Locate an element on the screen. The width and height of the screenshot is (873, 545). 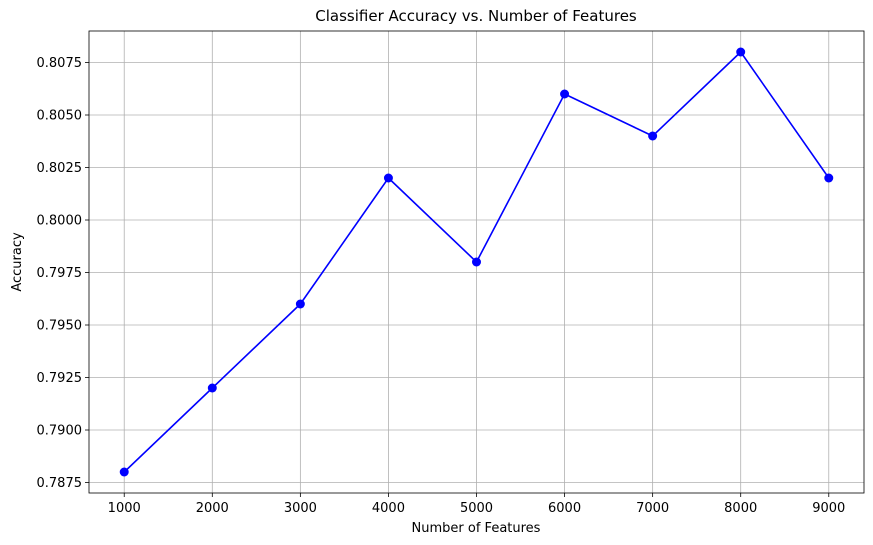
x-tick-label: 5000 is located at coordinates (476, 508).